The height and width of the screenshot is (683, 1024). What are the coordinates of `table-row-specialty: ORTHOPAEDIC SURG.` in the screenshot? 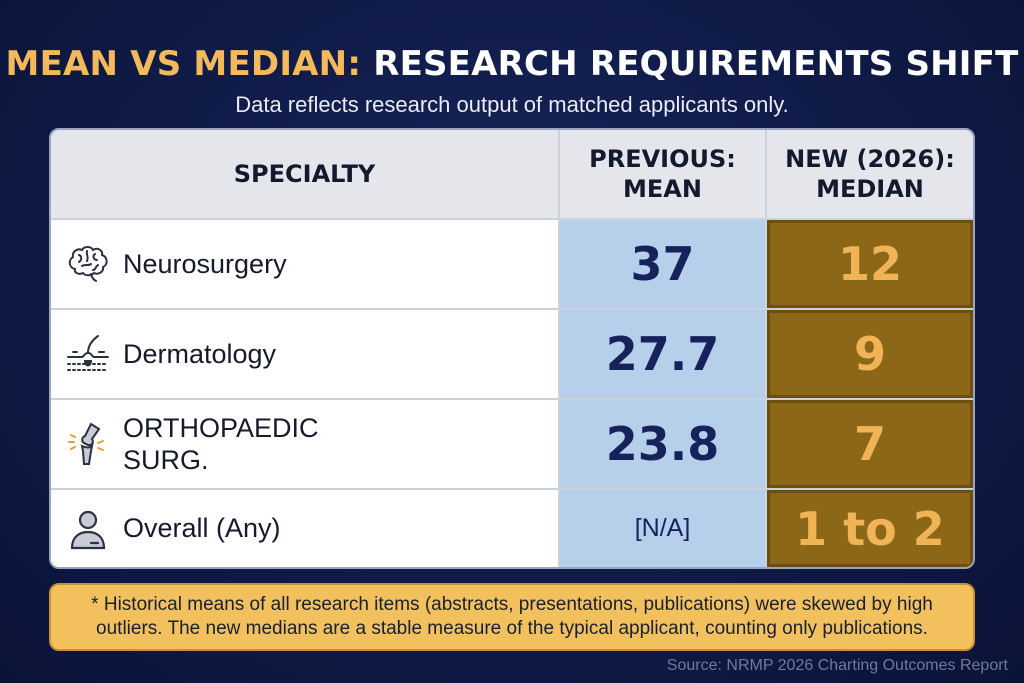 It's located at (304, 444).